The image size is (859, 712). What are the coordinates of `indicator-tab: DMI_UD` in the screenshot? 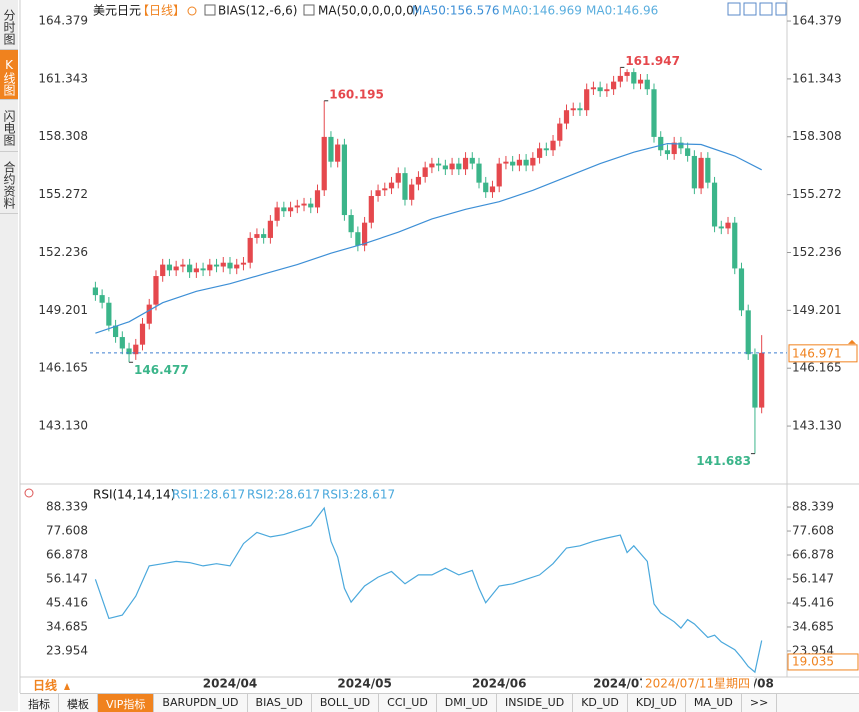 It's located at (467, 703).